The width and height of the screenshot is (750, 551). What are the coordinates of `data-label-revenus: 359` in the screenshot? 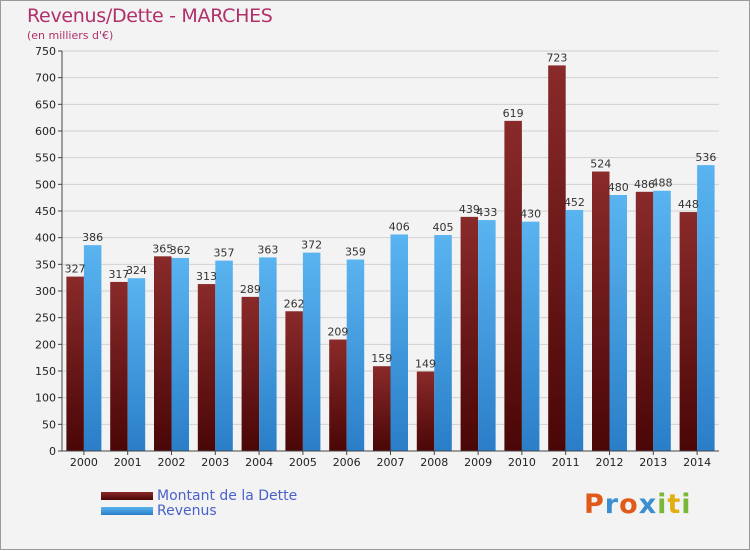 It's located at (355, 252).